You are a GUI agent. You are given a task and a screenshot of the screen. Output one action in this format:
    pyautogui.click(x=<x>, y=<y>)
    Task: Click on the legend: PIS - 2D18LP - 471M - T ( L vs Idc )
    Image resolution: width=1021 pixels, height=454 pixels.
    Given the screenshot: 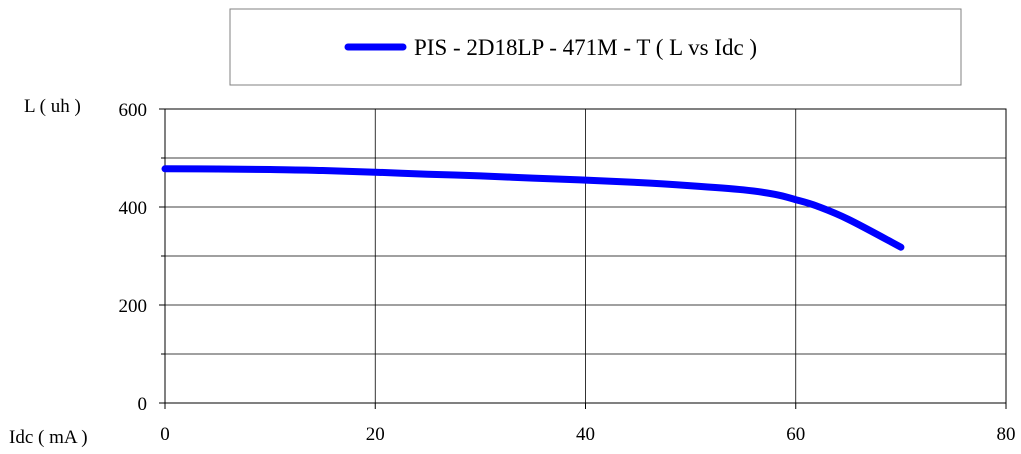 What is the action you would take?
    pyautogui.click(x=595, y=47)
    